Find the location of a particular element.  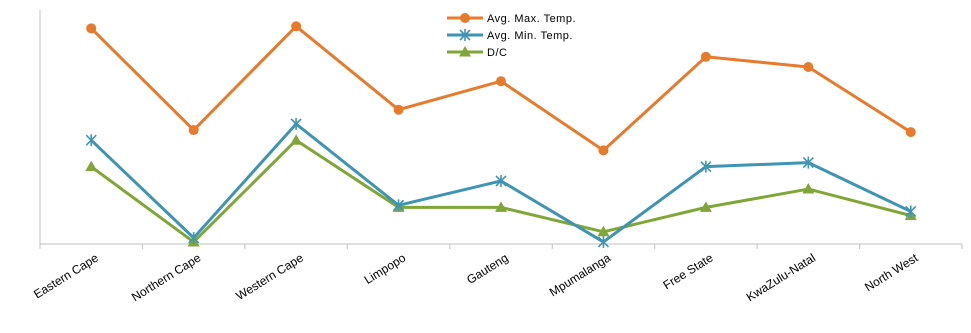

legend-label: Avg. Max. Temp. is located at coordinates (531, 19).